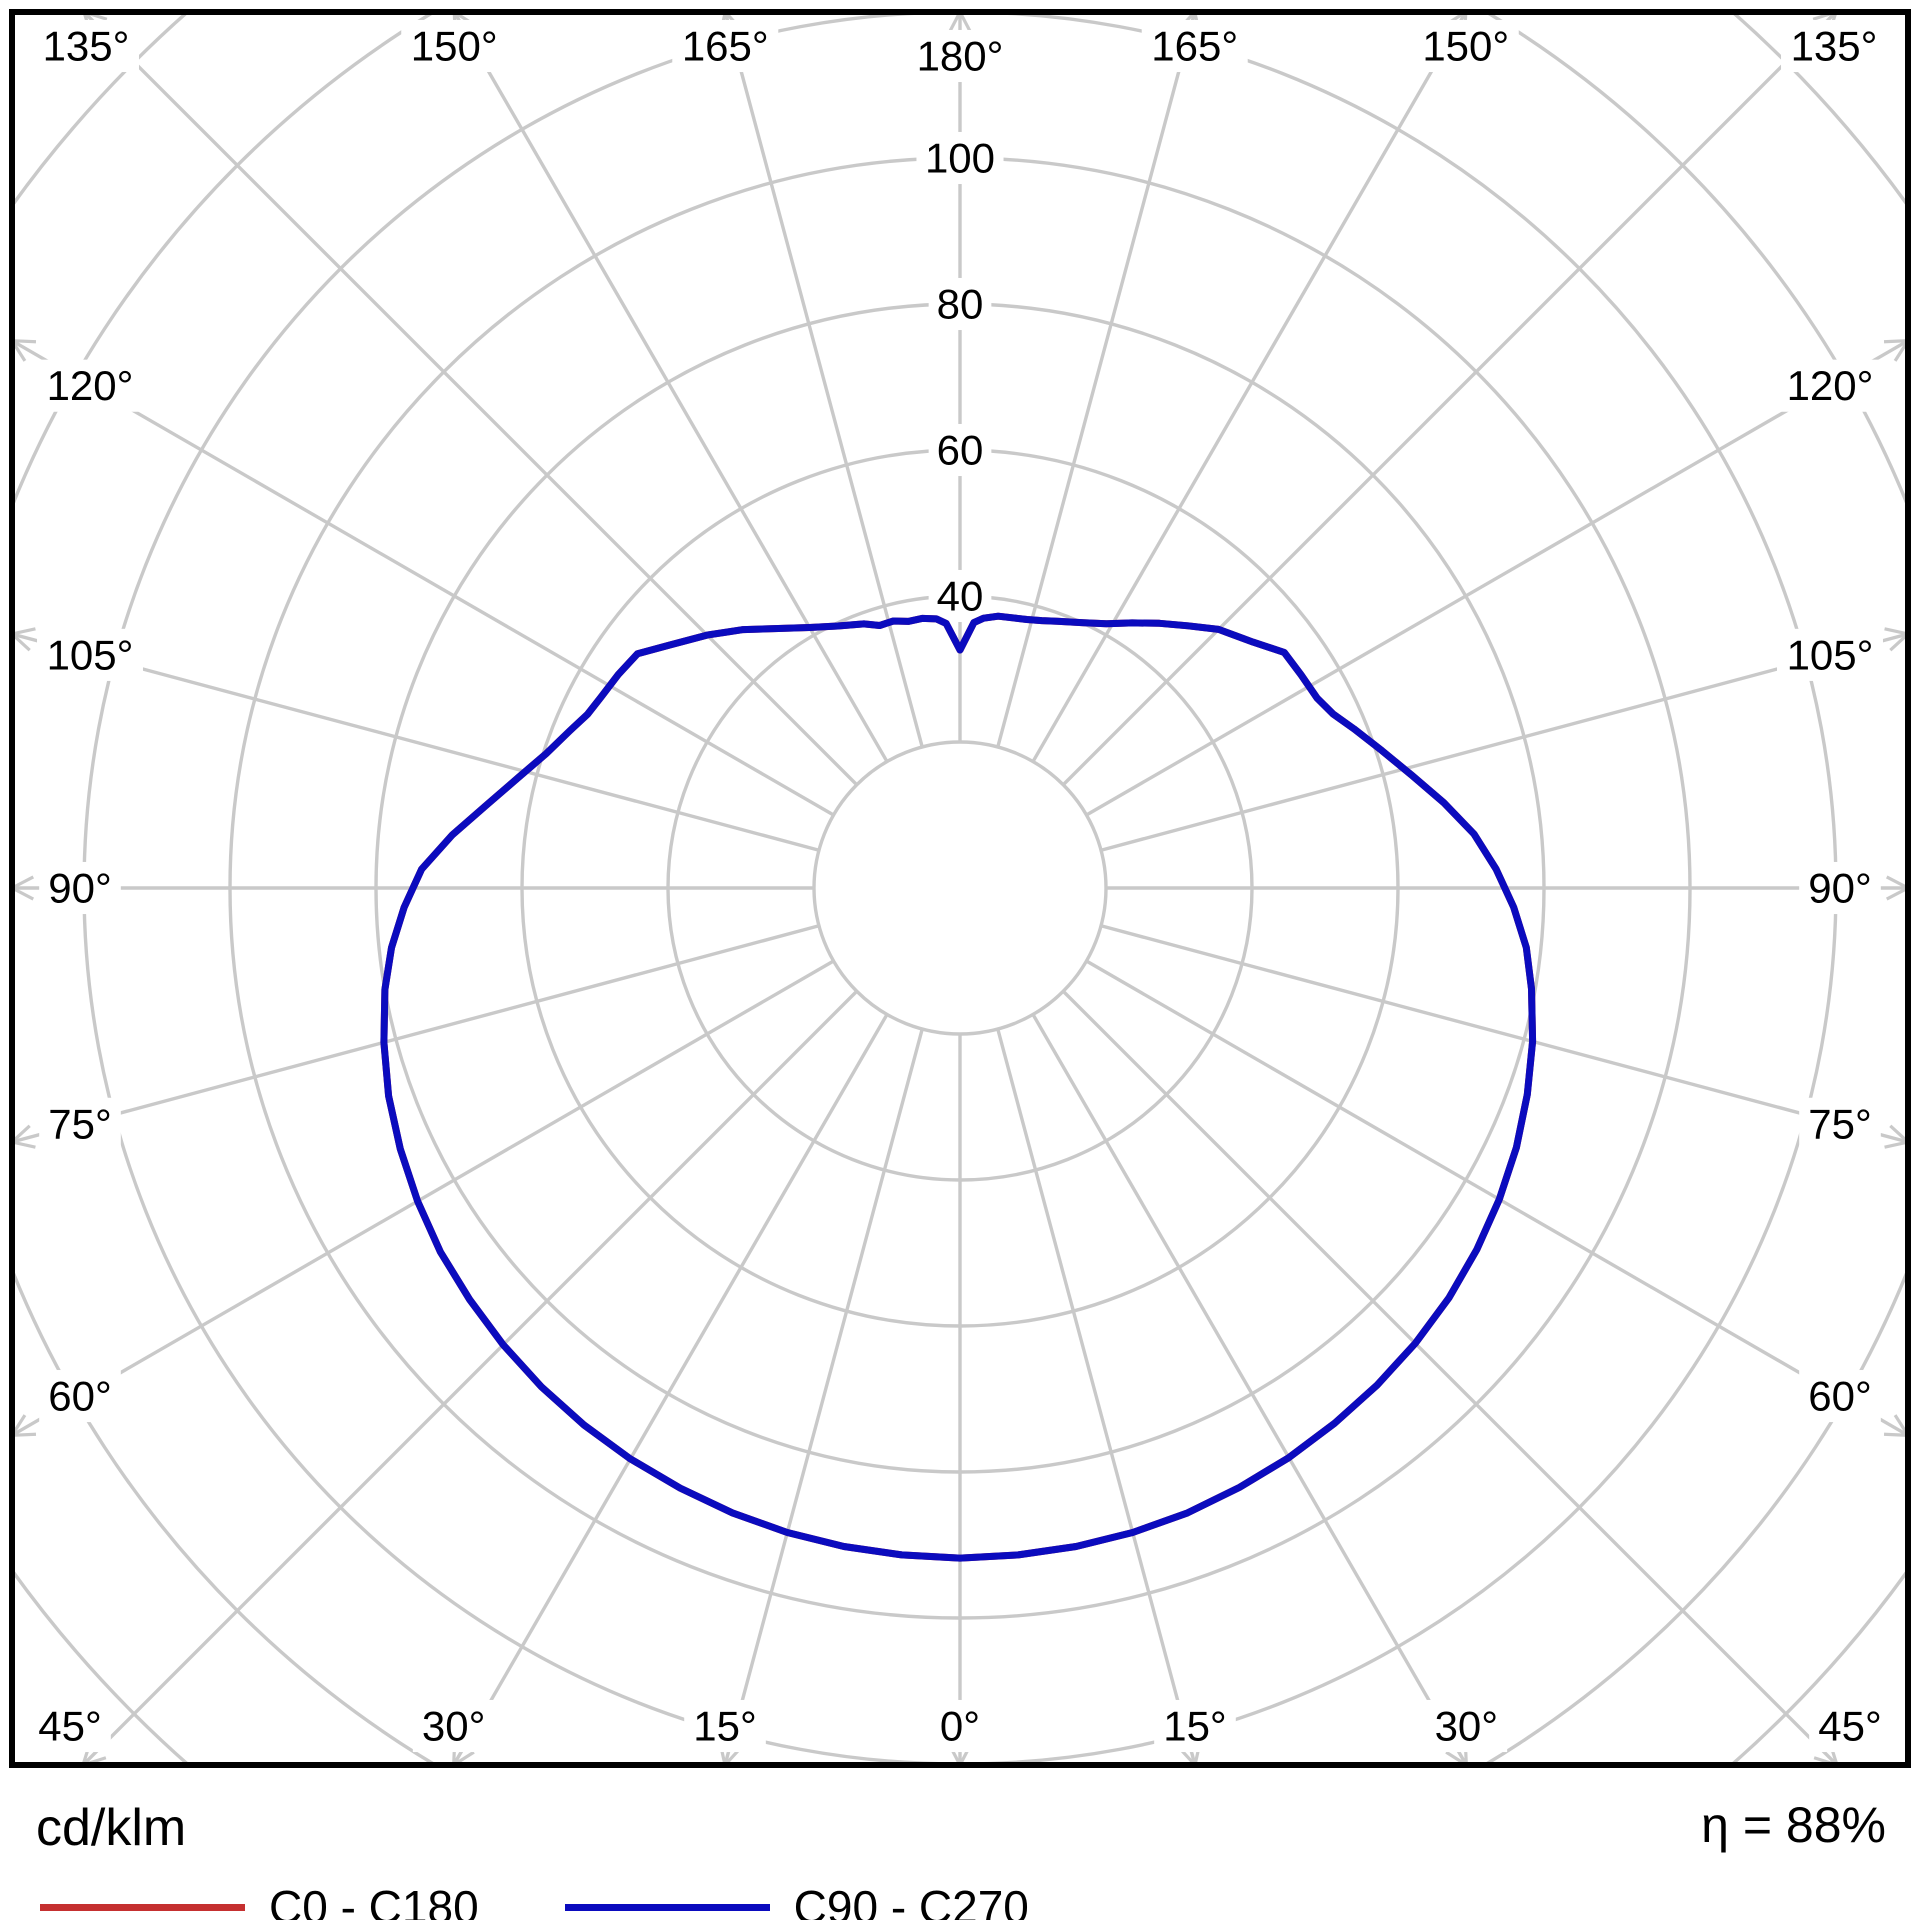 The image size is (1920, 1920). I want to click on legend-swatch-red, so click(142, 1907).